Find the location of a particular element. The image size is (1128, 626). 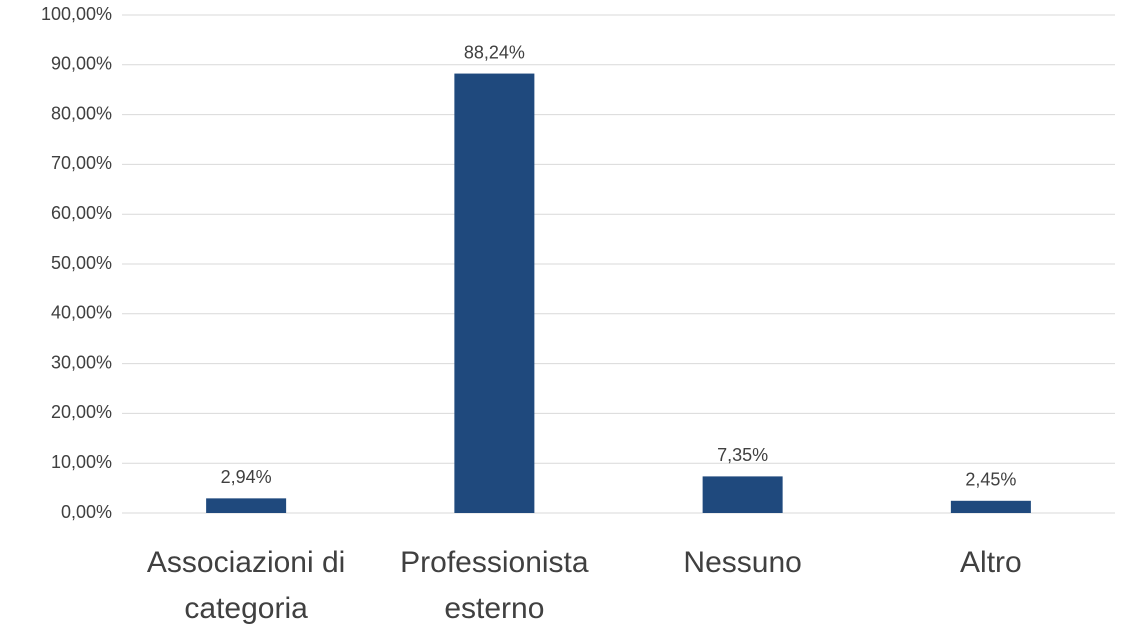

y-tick-label: 20,00% is located at coordinates (81, 412).